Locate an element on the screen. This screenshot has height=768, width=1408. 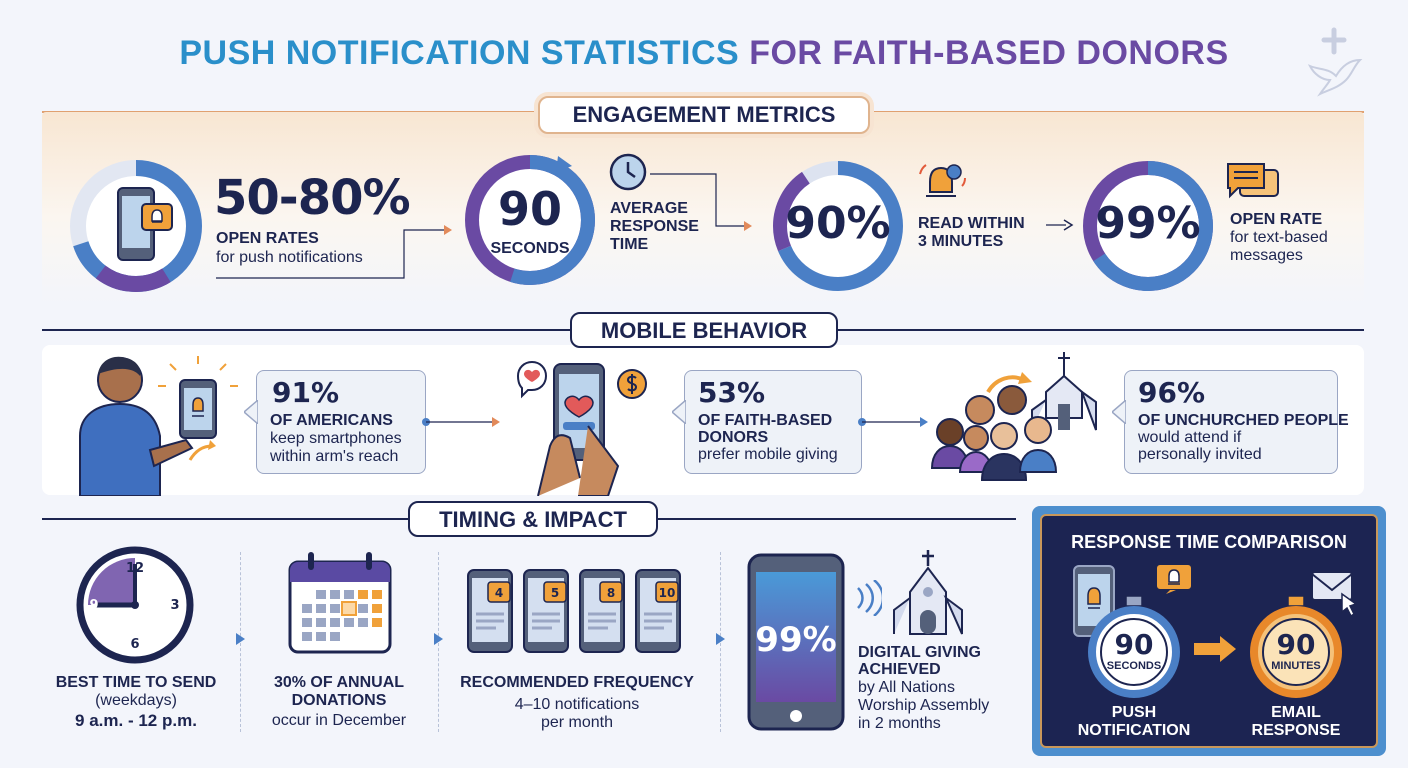
read-ring is located at coordinates (838, 226).